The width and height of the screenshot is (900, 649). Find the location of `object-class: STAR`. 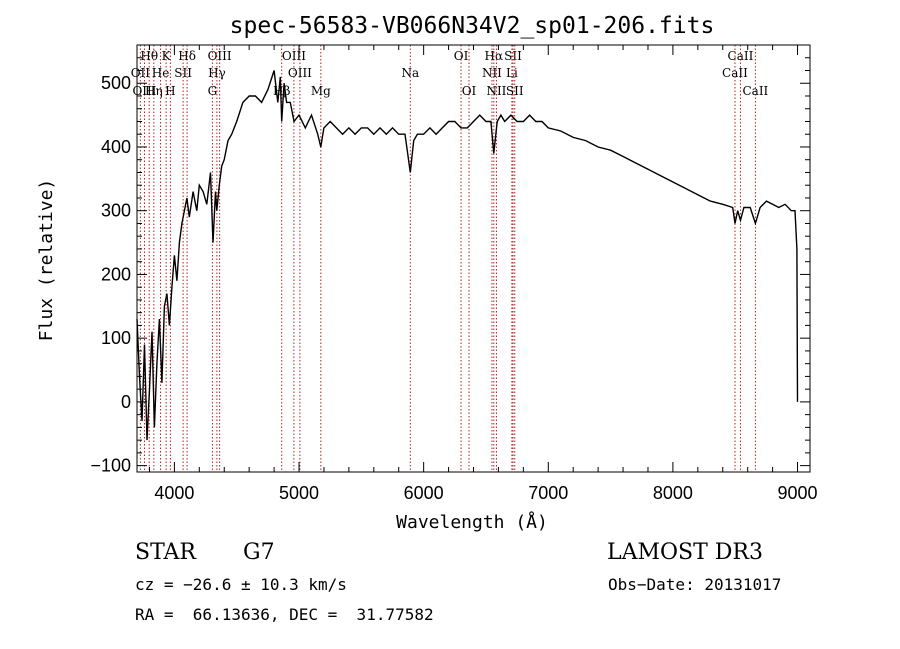

object-class: STAR is located at coordinates (165, 552).